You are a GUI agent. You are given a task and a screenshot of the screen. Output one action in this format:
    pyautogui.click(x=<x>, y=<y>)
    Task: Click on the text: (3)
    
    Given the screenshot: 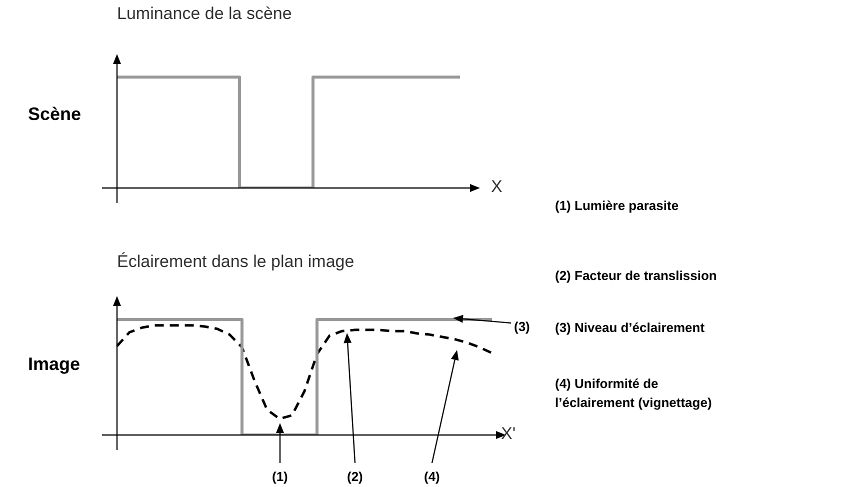 What is the action you would take?
    pyautogui.click(x=522, y=327)
    